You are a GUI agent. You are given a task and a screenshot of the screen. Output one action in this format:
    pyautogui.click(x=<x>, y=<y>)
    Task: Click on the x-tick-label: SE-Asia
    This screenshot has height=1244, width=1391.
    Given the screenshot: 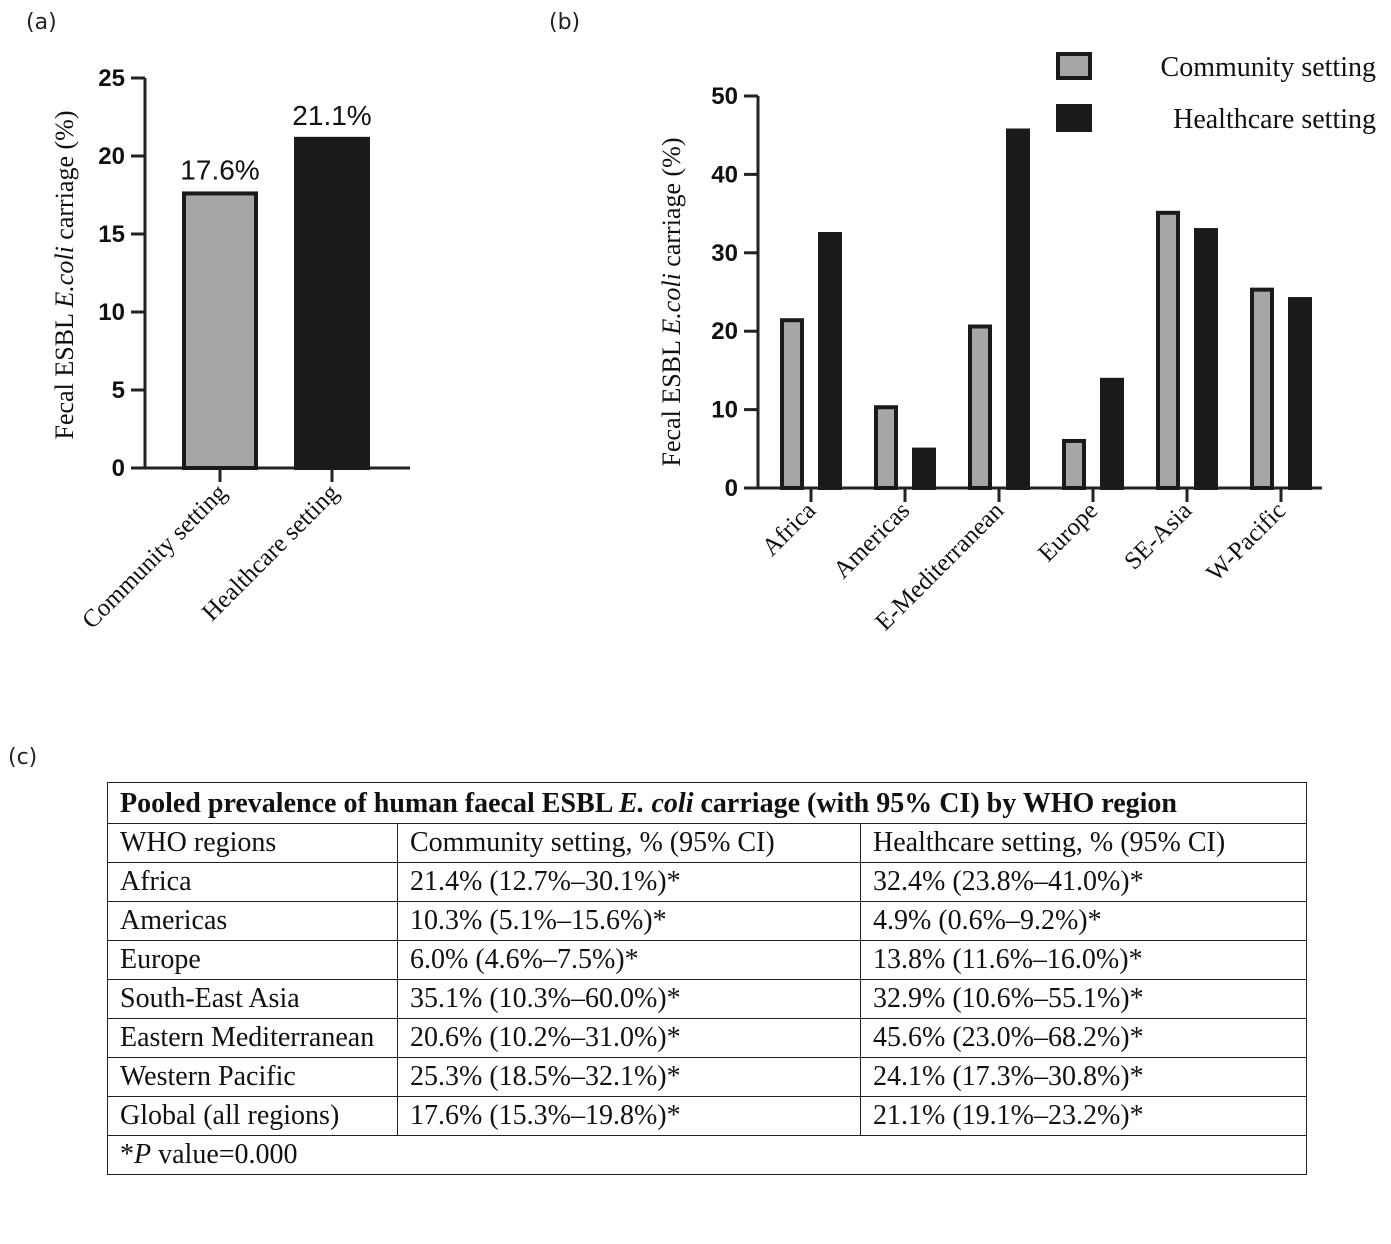 What is the action you would take?
    pyautogui.click(x=1158, y=536)
    